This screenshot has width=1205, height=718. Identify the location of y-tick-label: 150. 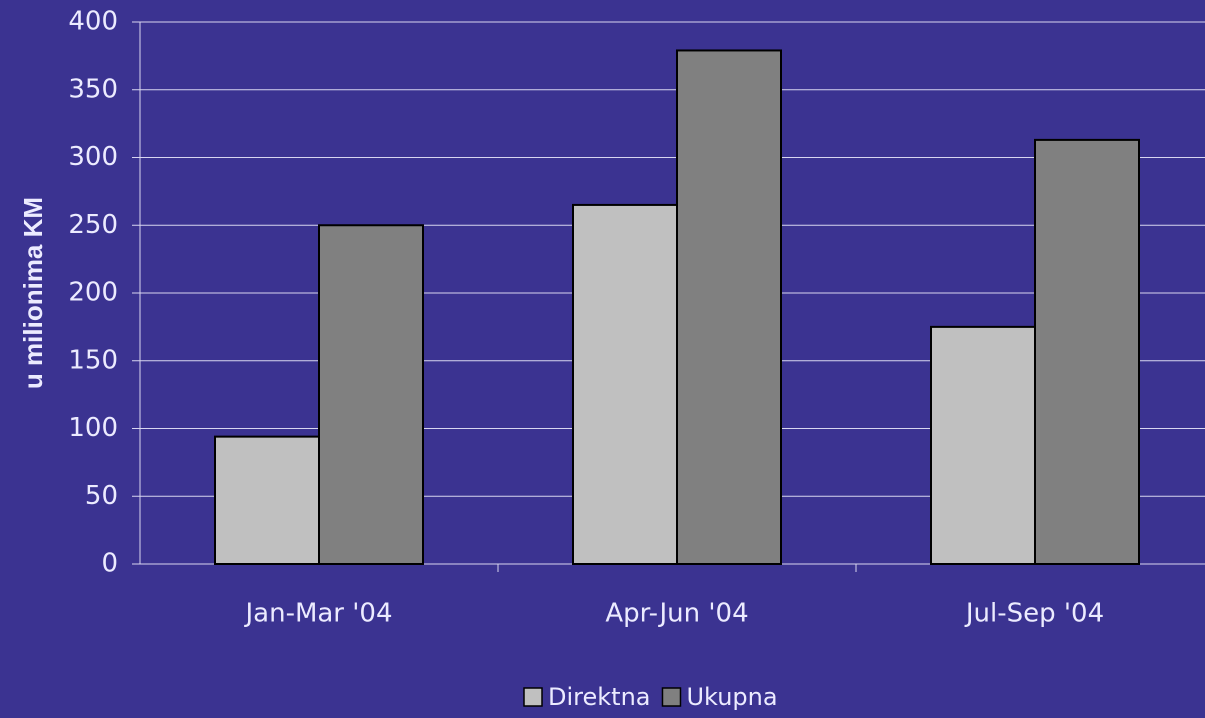
(93, 360).